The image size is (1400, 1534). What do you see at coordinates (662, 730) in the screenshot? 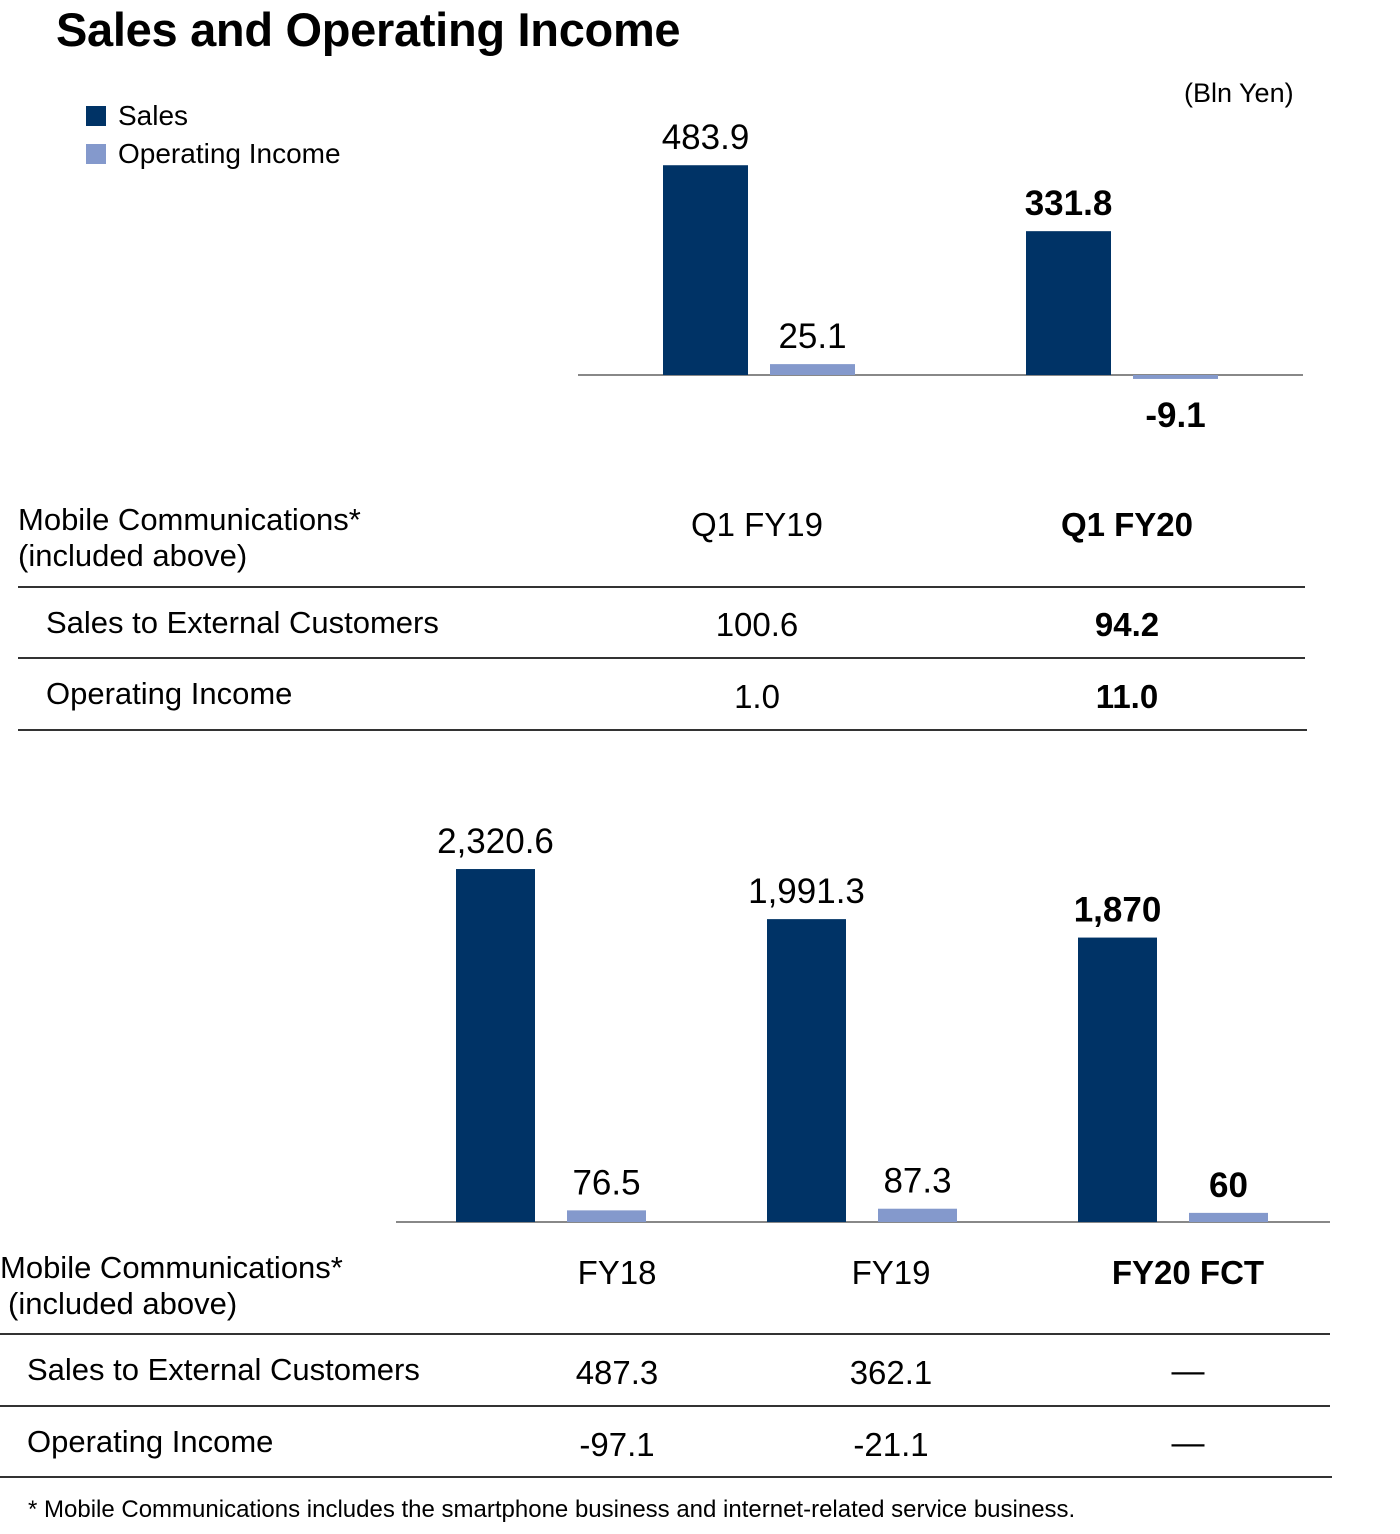
I see `table1-rule-bottom` at bounding box center [662, 730].